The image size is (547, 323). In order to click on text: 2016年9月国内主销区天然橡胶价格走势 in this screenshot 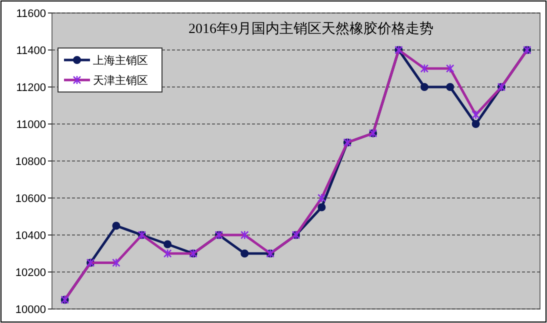, I will do `click(311, 29)`.